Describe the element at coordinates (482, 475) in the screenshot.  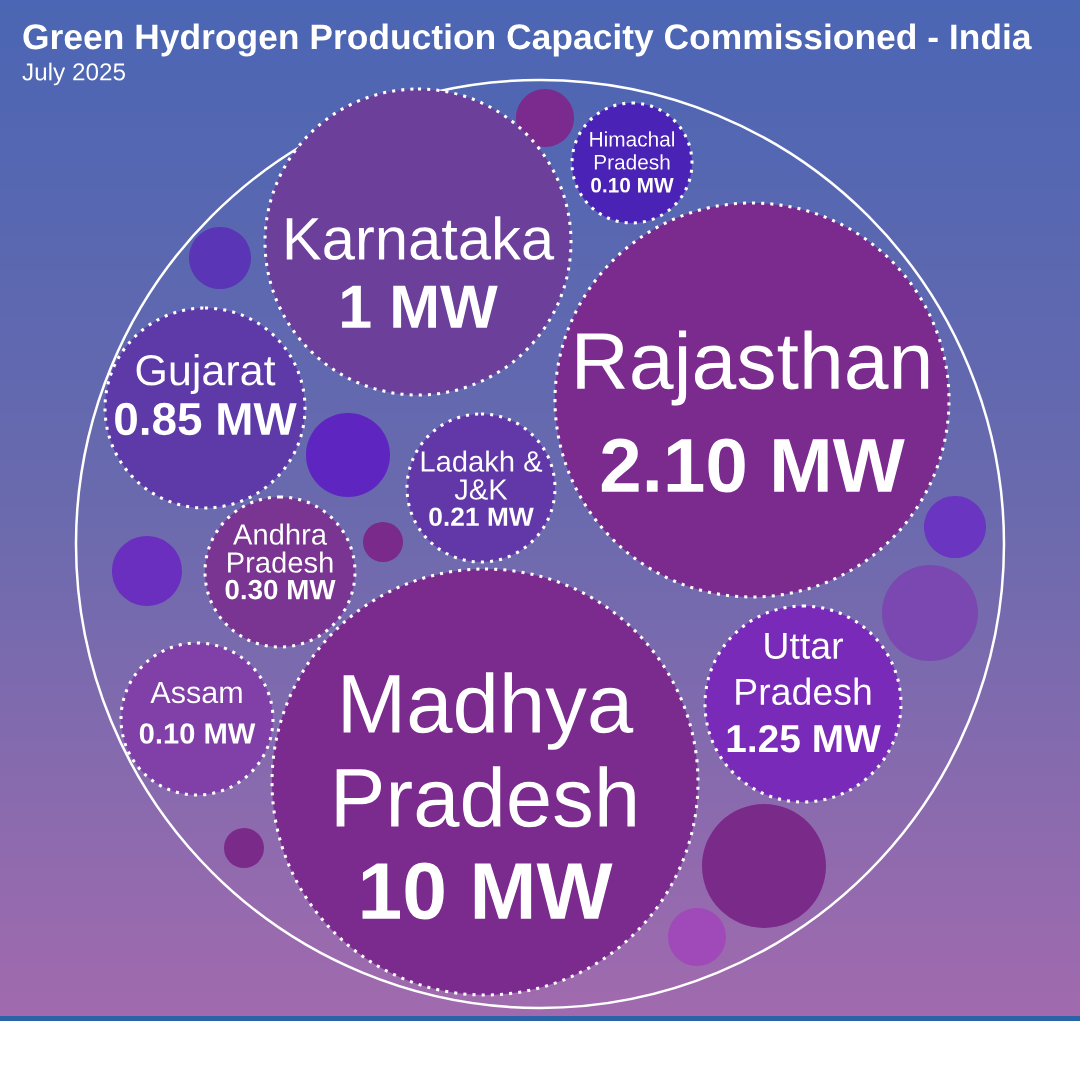
I see `category-label: Ladakh & J&K` at that location.